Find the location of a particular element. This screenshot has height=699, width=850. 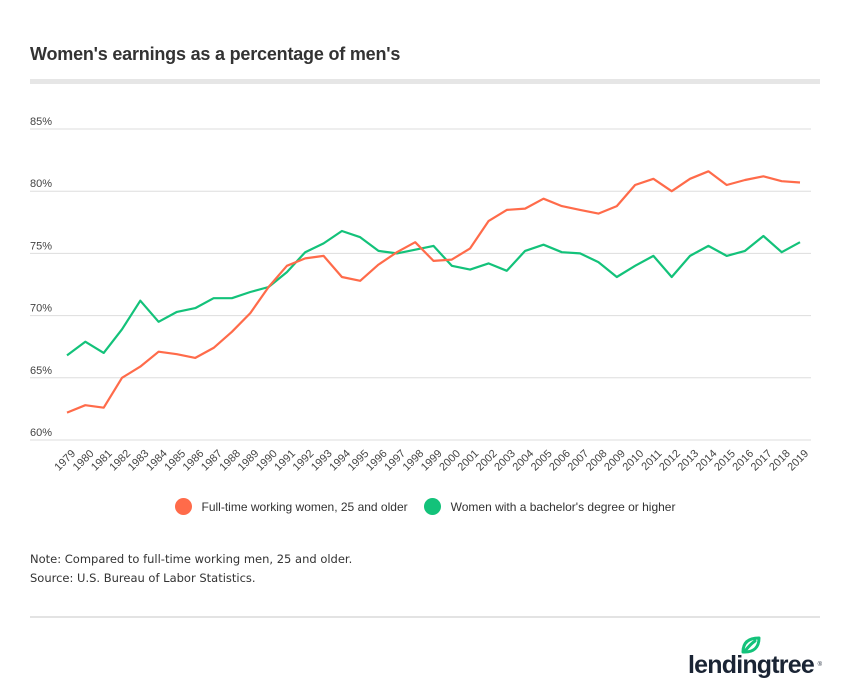

y-tick-label: 75% is located at coordinates (41, 246).